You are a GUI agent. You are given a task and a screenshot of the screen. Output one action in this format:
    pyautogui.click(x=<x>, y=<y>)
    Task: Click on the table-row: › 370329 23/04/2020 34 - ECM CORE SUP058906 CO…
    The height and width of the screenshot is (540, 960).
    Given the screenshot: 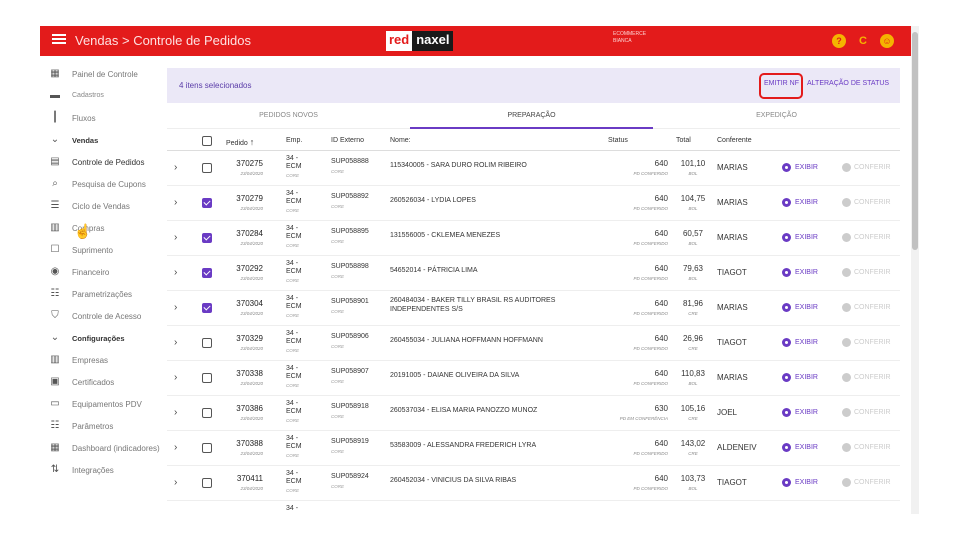 What is the action you would take?
    pyautogui.click(x=533, y=343)
    